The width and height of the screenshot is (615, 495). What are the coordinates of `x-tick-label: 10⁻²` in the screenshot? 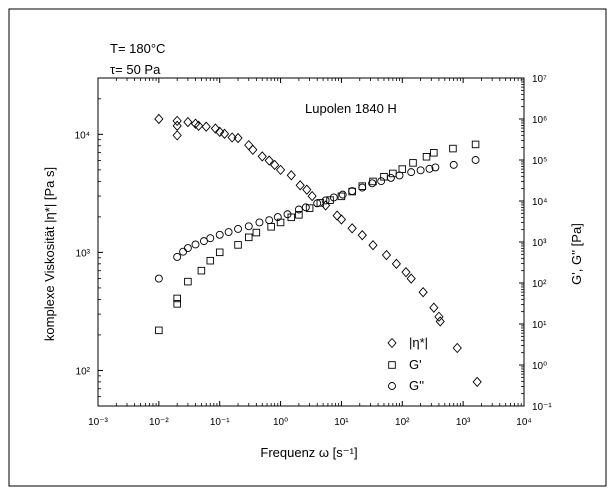 It's located at (159, 422).